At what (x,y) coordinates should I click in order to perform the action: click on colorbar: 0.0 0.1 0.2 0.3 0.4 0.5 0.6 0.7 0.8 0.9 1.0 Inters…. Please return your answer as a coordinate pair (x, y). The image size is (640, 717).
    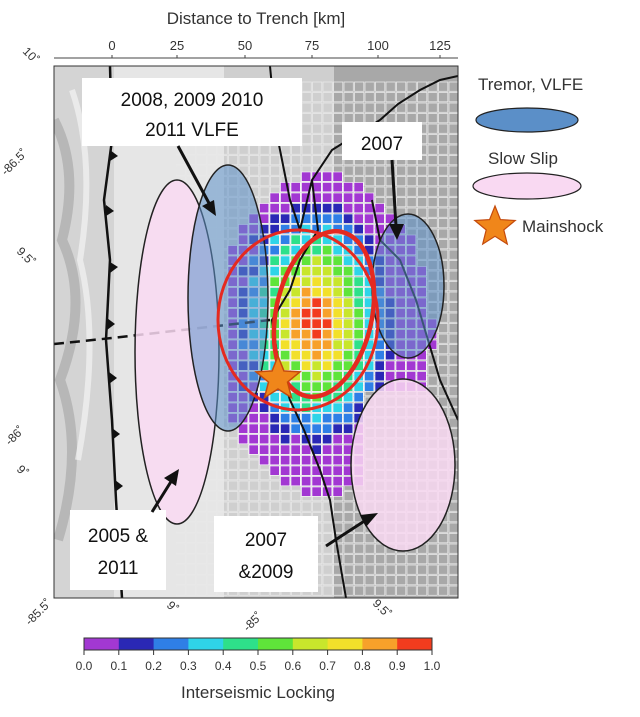
    Looking at the image, I should click on (258, 669).